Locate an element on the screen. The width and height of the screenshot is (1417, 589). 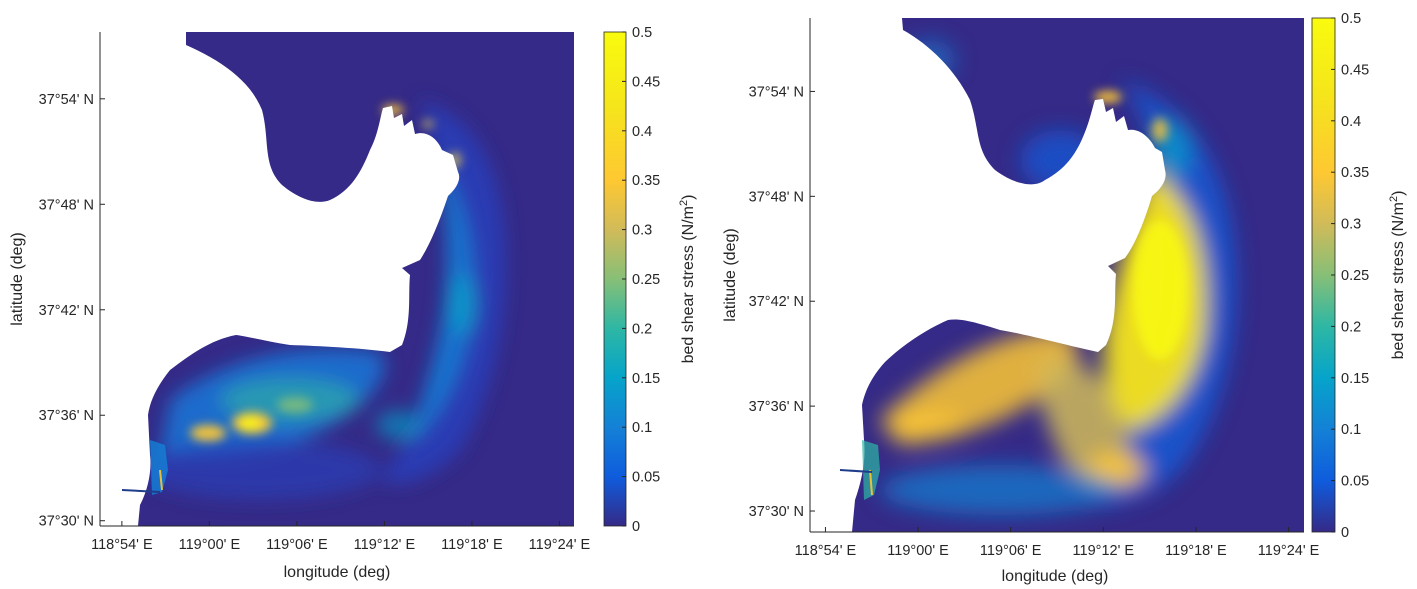
right-colorbar-gradient is located at coordinates (1323, 275).